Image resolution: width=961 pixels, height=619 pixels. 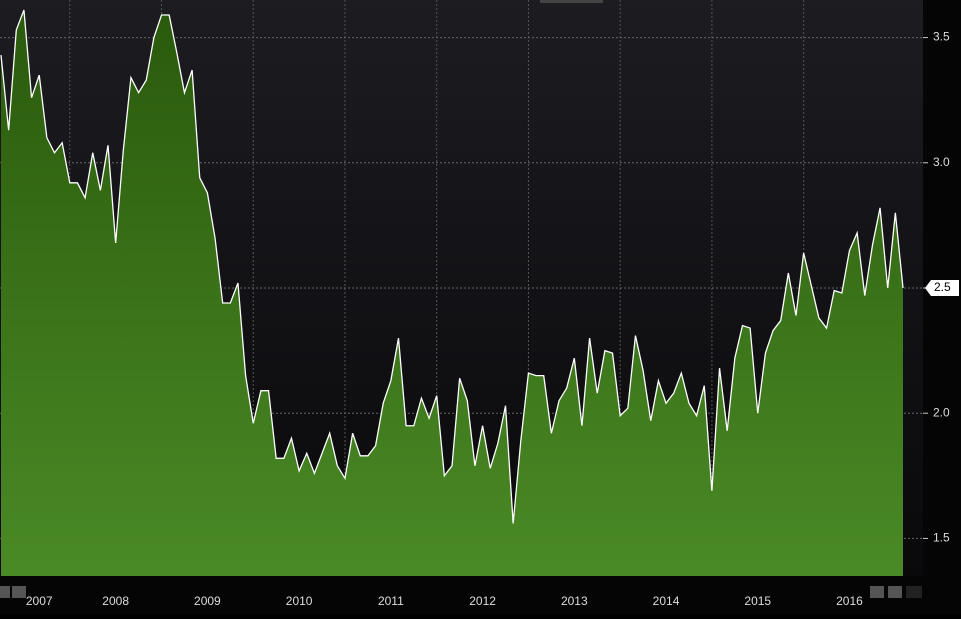 I want to click on x-tick-label: 2015, so click(x=757, y=601).